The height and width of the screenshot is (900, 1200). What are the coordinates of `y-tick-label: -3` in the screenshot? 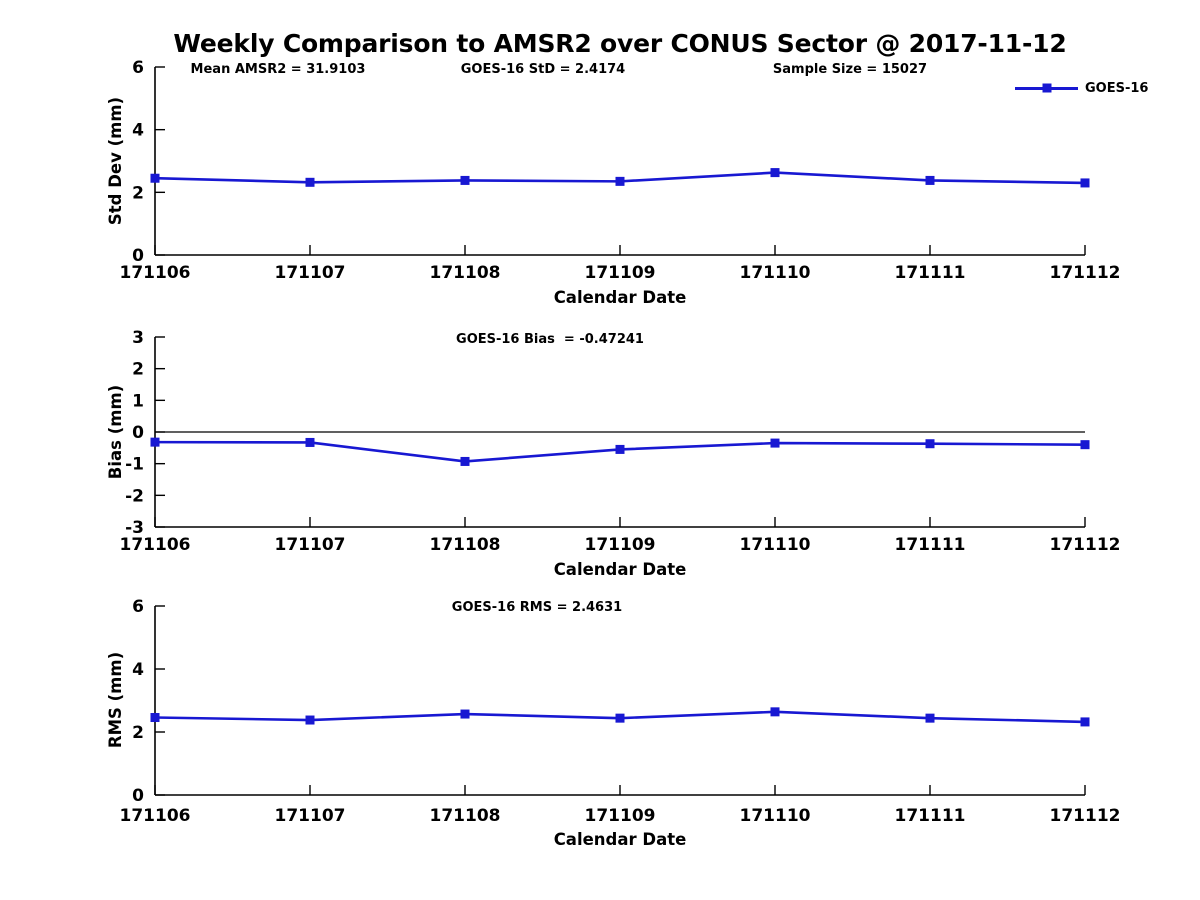 It's located at (134, 528).